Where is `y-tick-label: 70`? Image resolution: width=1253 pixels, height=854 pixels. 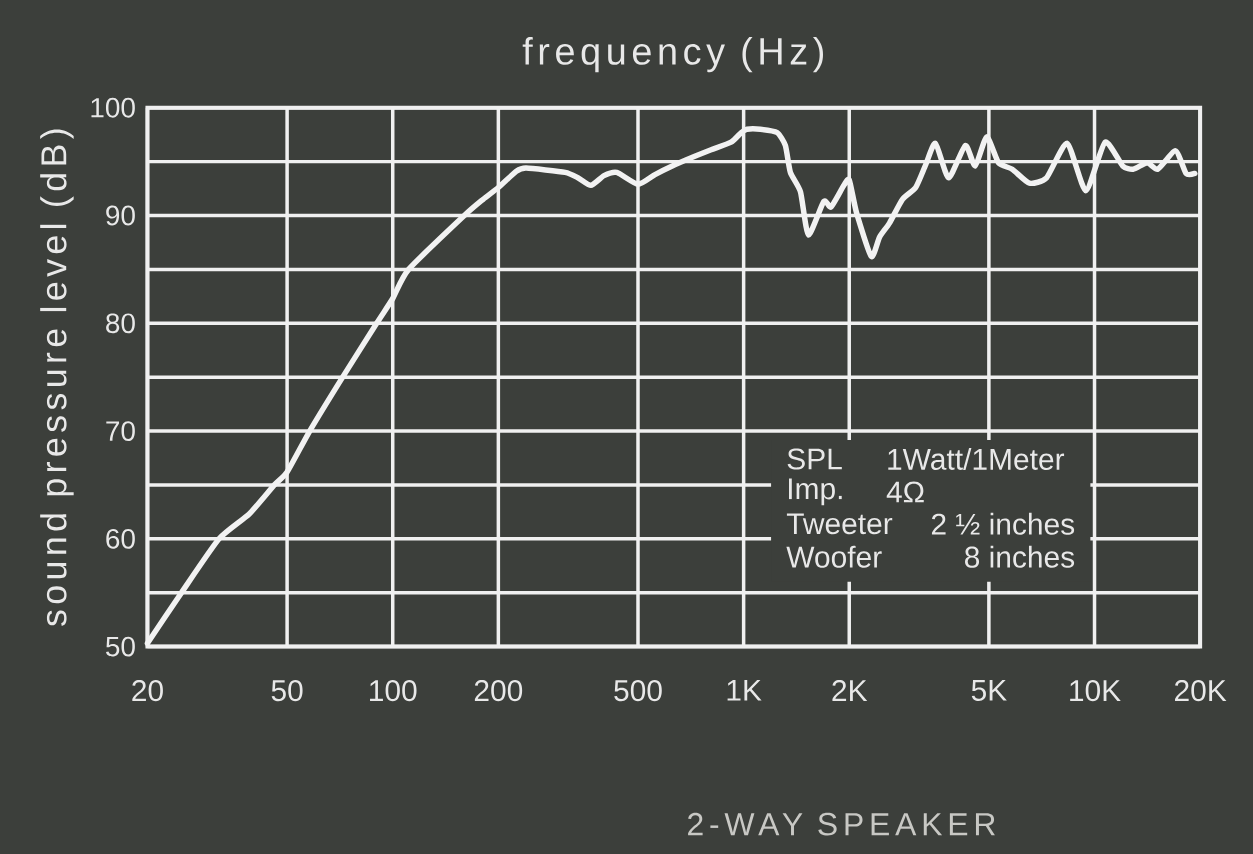
y-tick-label: 70 is located at coordinates (120, 431).